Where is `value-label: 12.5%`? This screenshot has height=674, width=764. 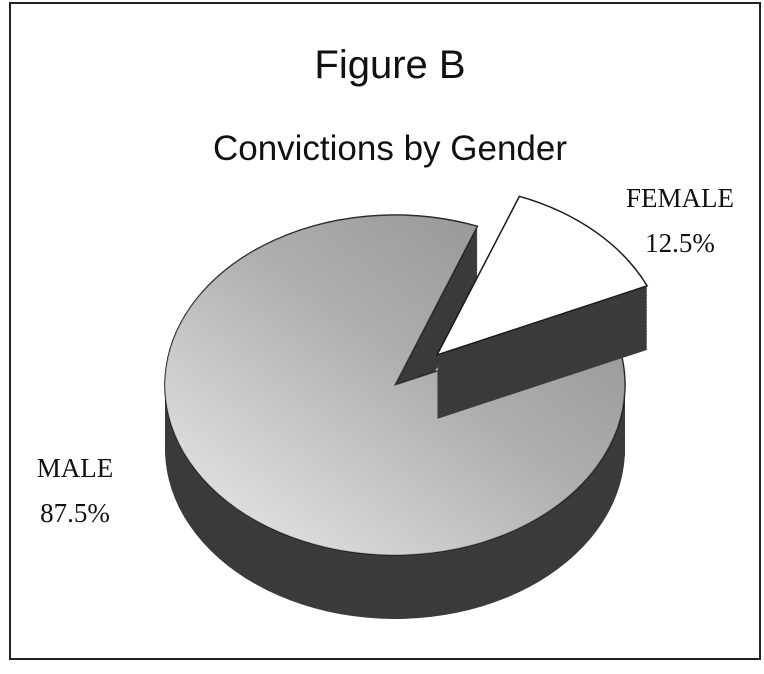 value-label: 12.5% is located at coordinates (680, 243).